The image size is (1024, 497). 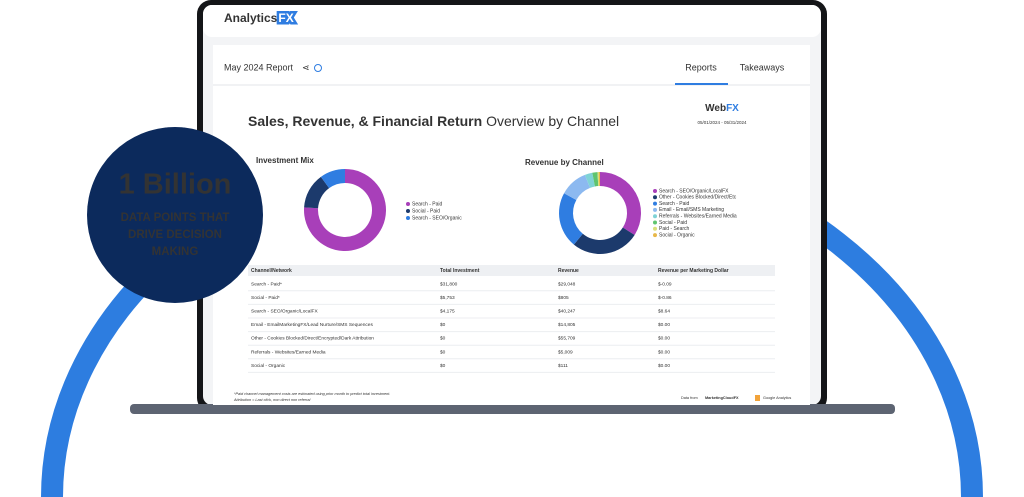 What do you see at coordinates (567, 339) in the screenshot?
I see `table-cell: $55,709` at bounding box center [567, 339].